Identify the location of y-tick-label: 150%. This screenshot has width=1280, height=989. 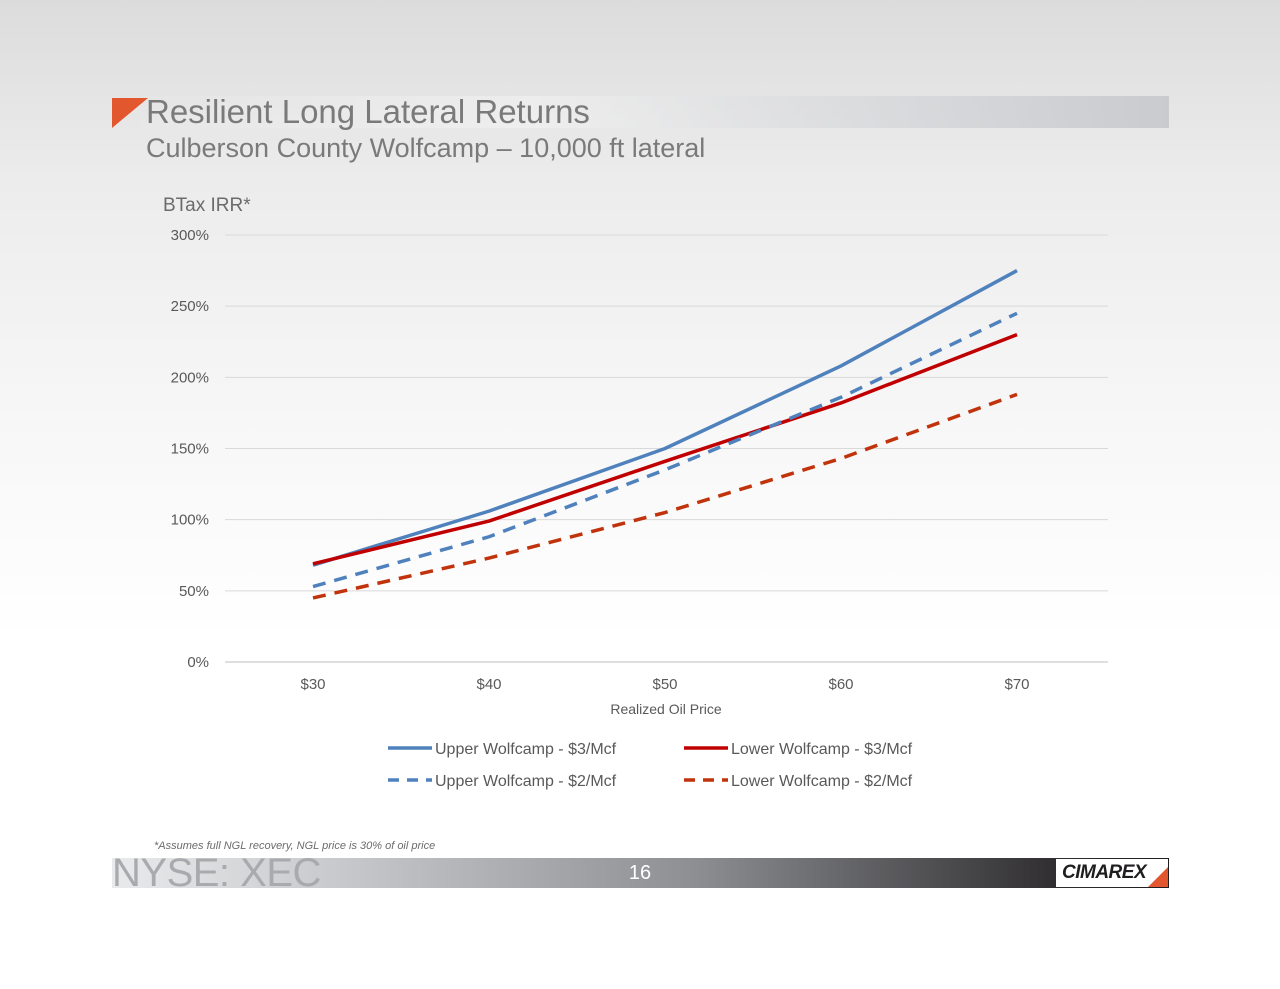
(190, 449).